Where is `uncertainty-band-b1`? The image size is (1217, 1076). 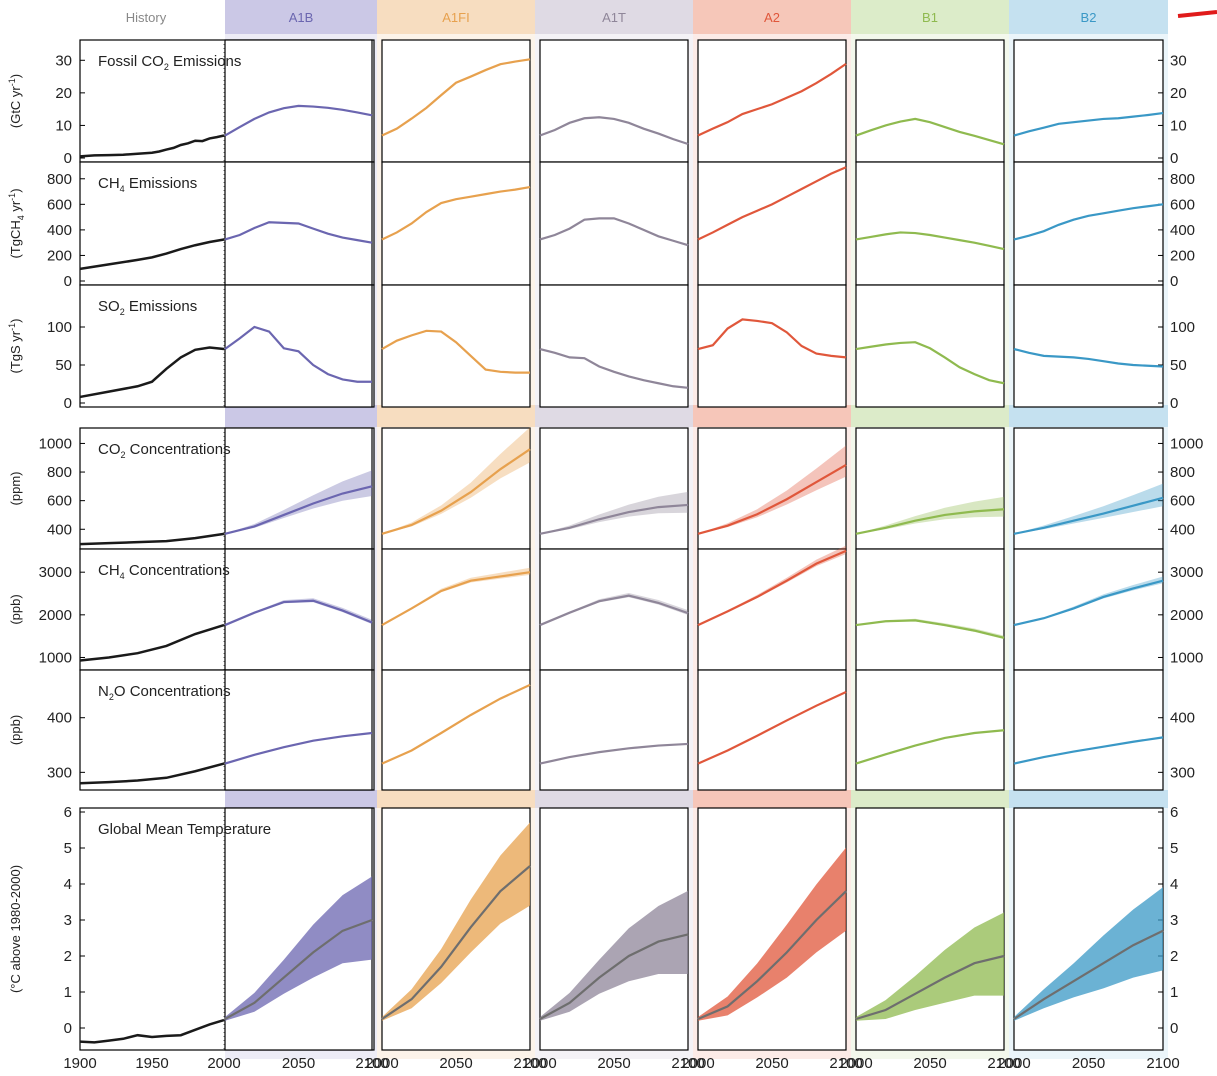
uncertainty-band-b1 is located at coordinates (930, 515).